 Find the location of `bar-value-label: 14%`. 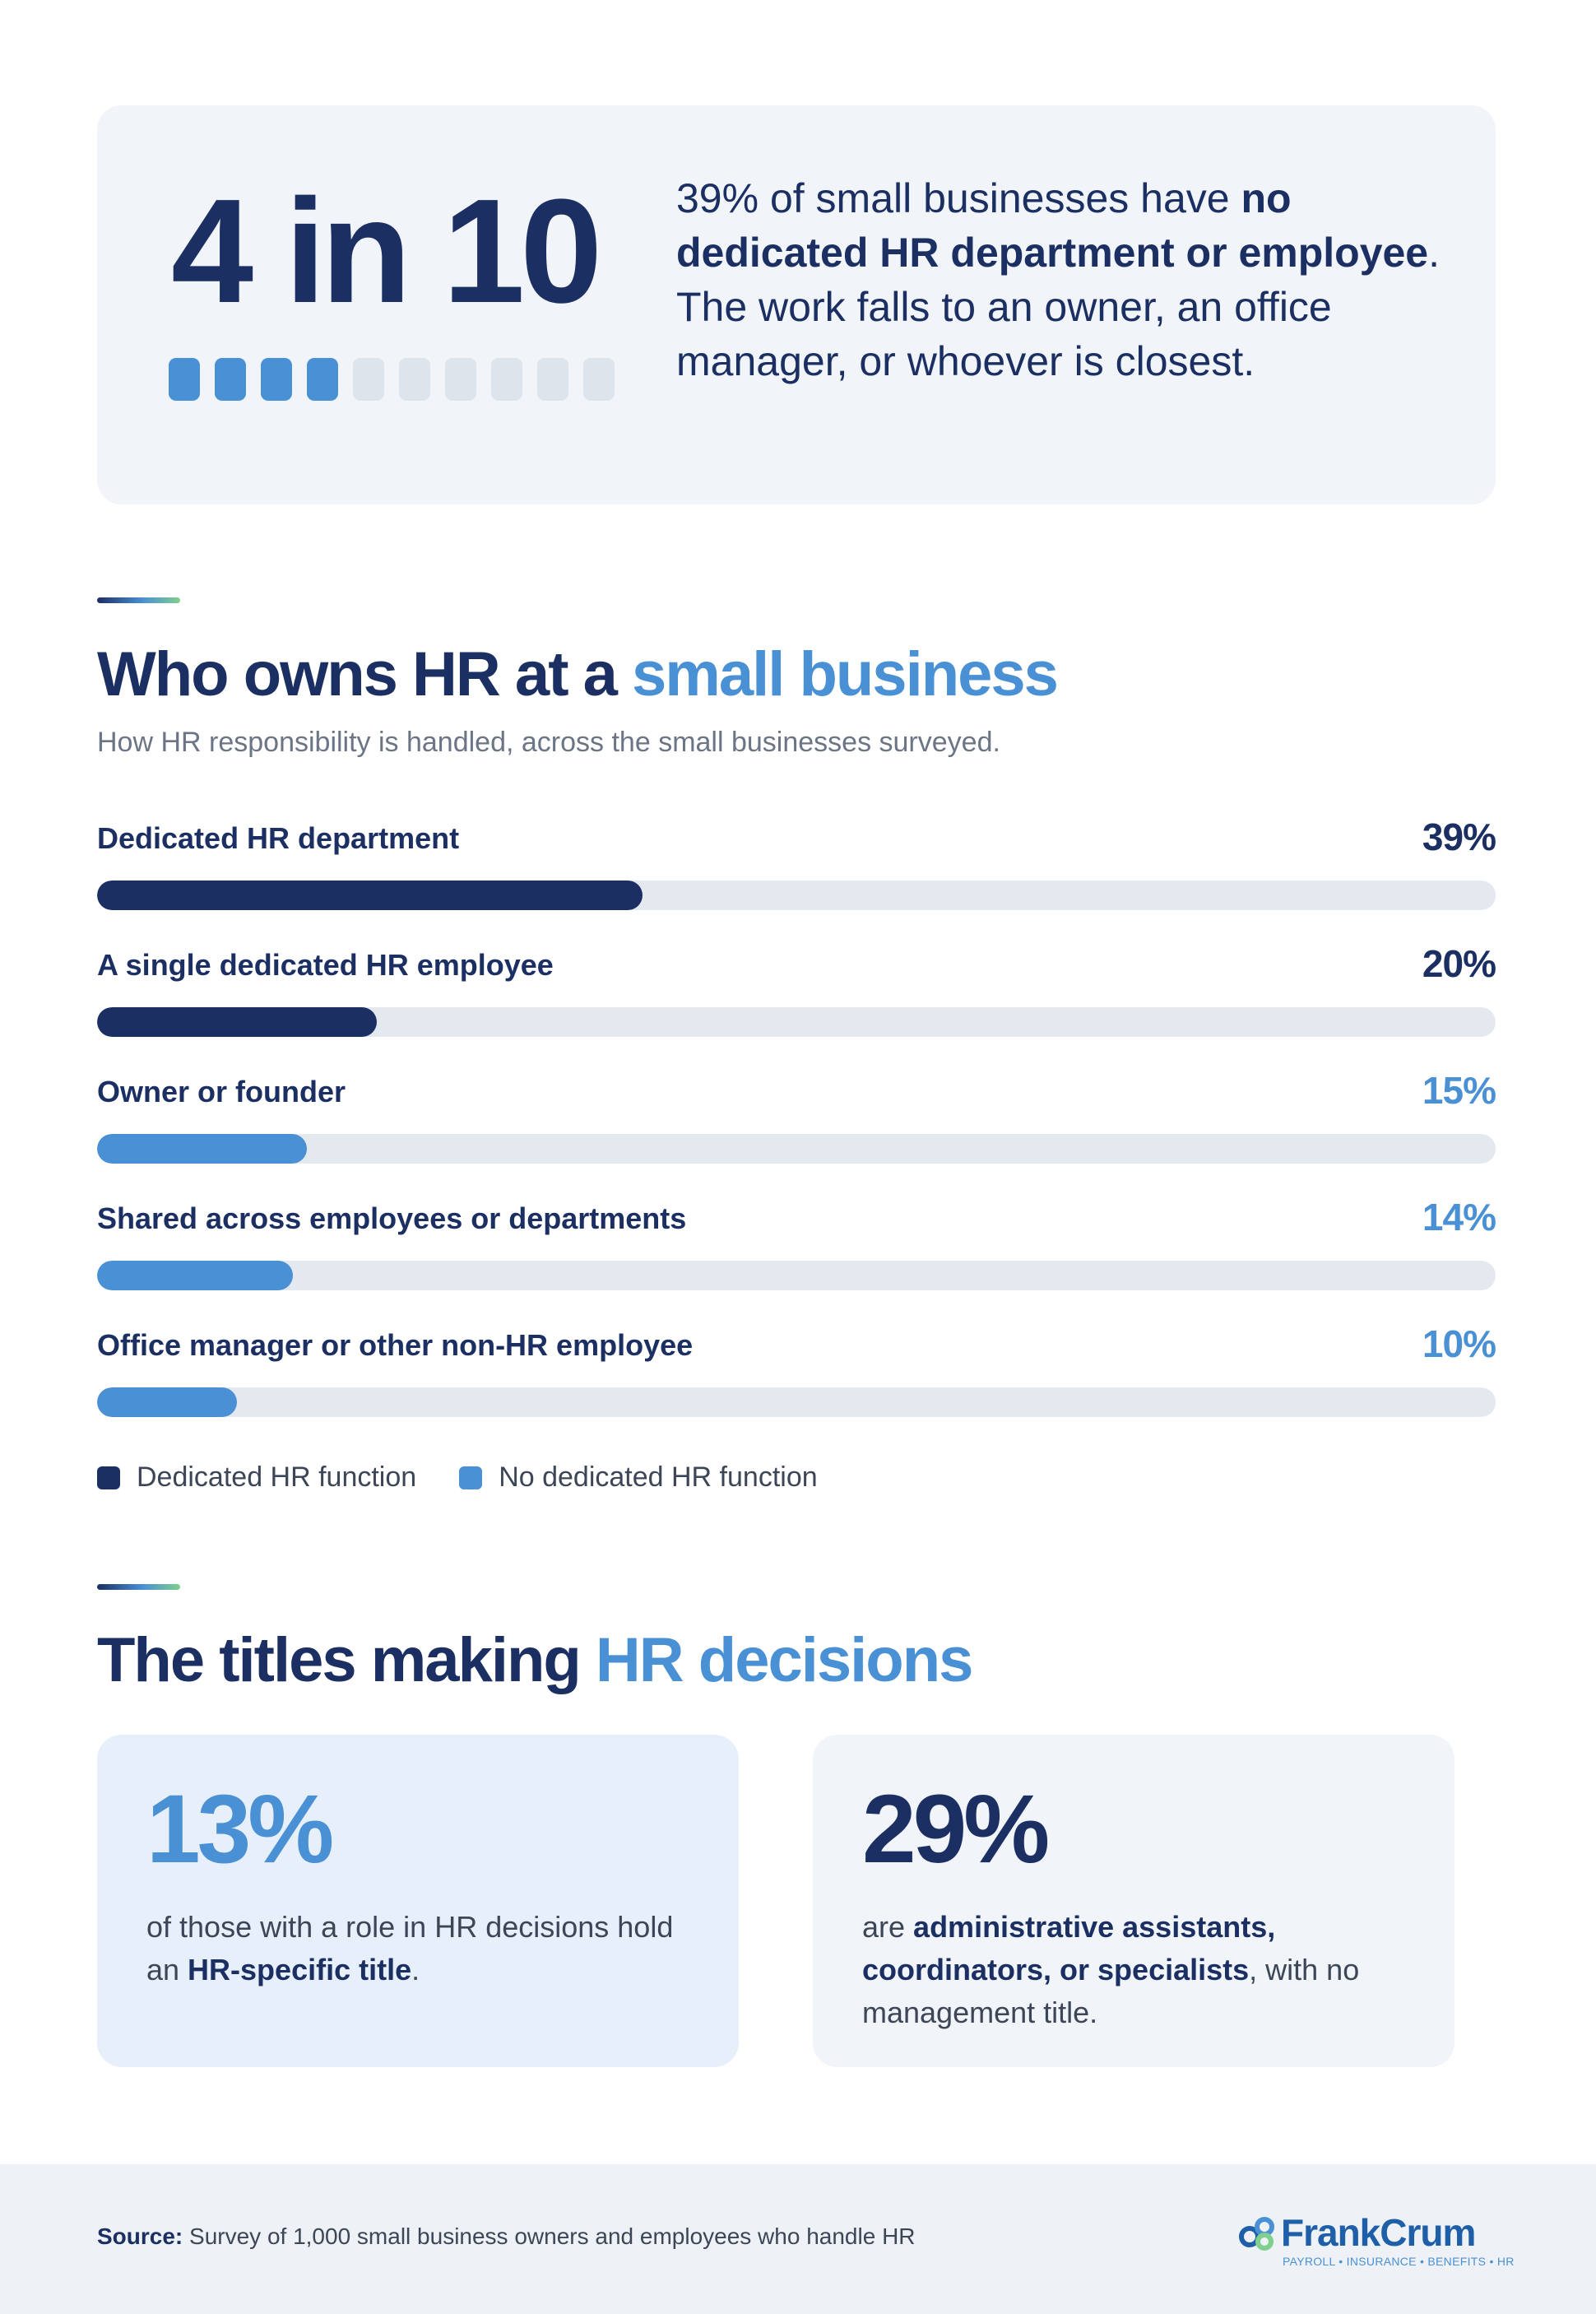

bar-value-label: 14% is located at coordinates (1459, 1217).